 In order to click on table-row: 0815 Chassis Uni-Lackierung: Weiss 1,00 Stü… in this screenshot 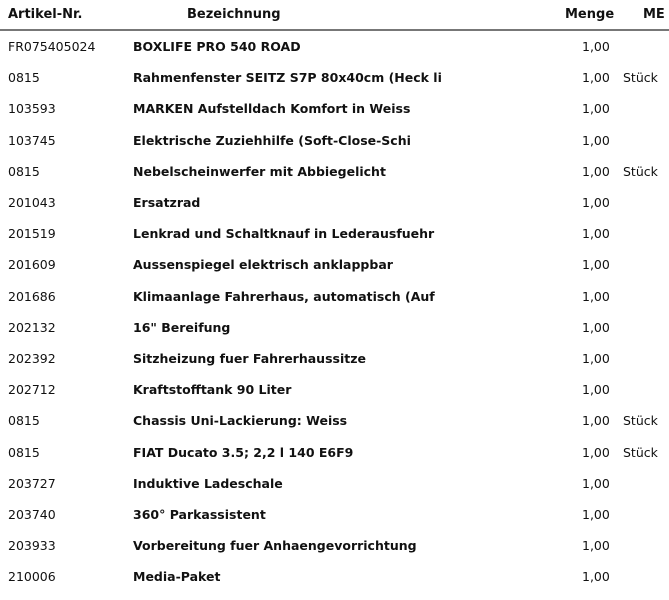, I will do `click(334, 423)`.